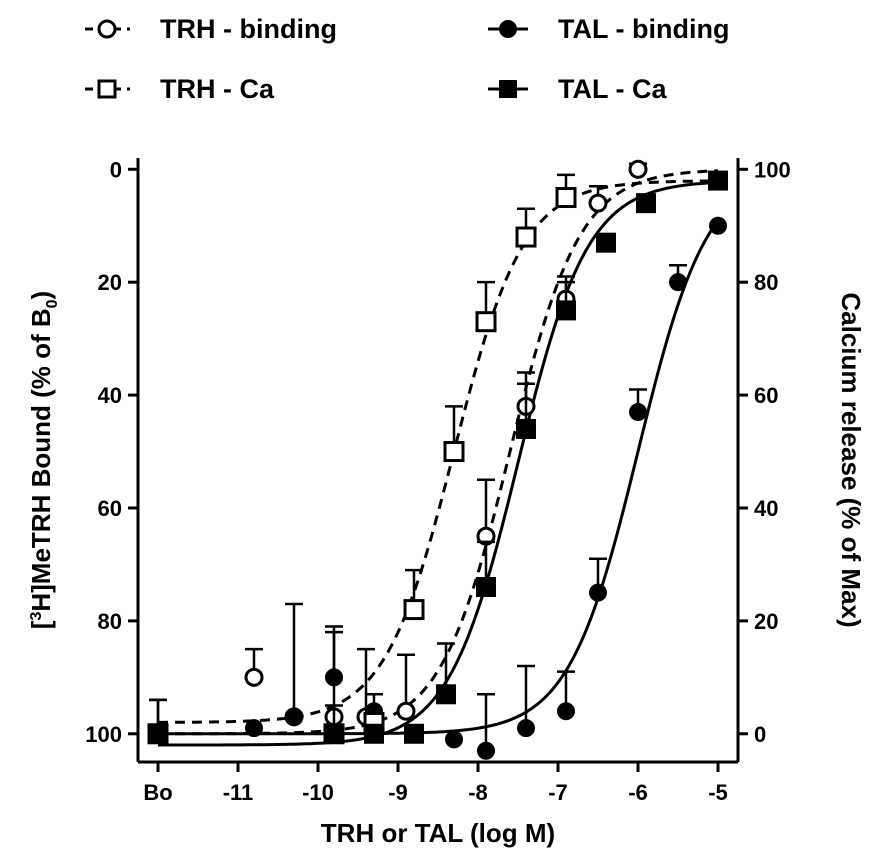 Image resolution: width=892 pixels, height=865 pixels. What do you see at coordinates (766, 395) in the screenshot?
I see `right-y-tick-label: 60` at bounding box center [766, 395].